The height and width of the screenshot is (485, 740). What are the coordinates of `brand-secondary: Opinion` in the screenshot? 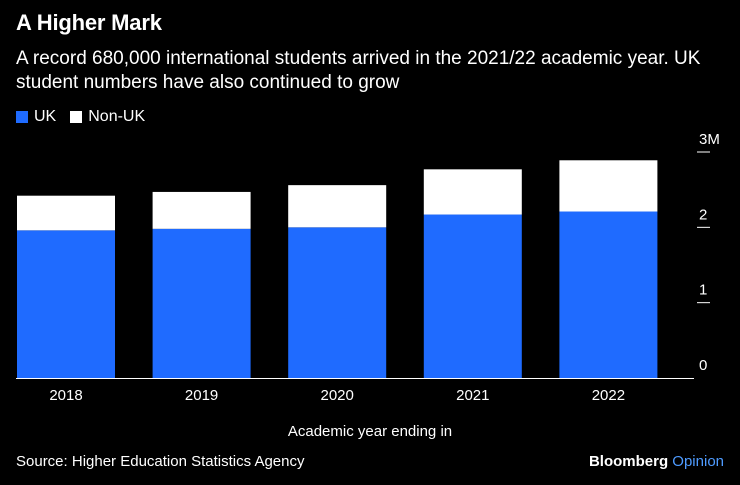 It's located at (698, 461).